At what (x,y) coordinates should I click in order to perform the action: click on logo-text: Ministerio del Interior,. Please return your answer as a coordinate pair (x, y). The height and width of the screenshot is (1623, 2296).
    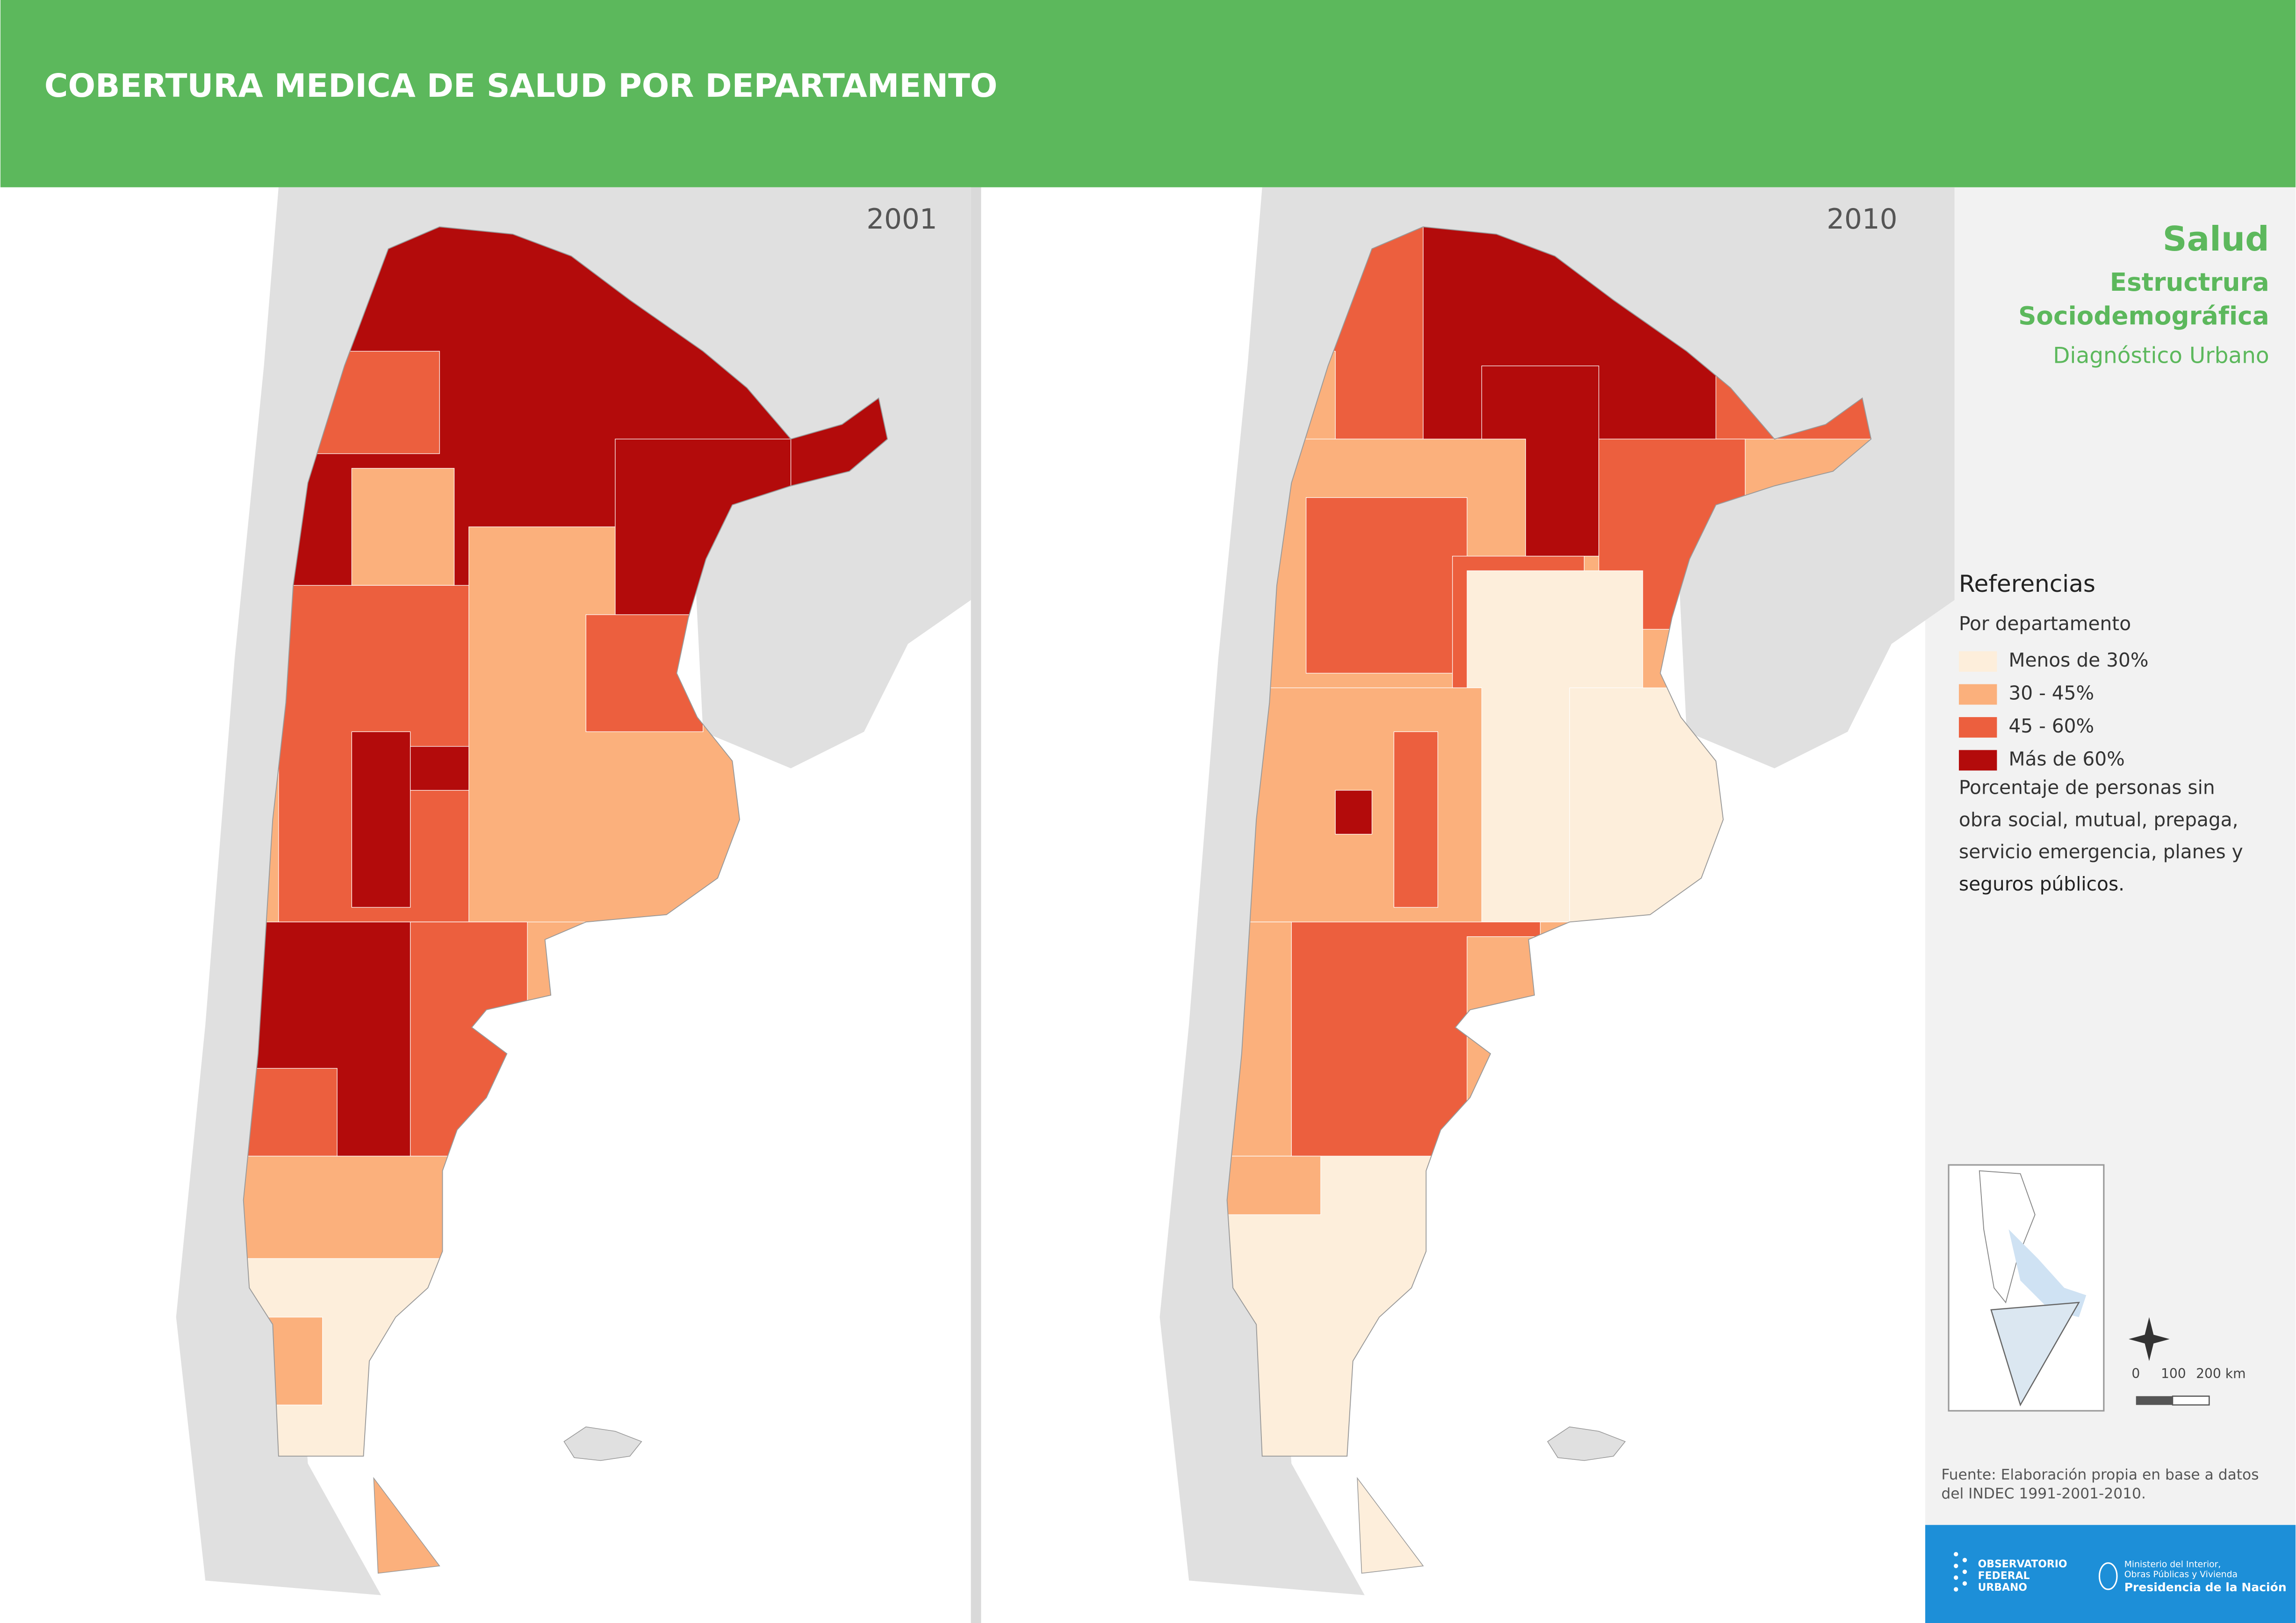
    Looking at the image, I should click on (2172, 1564).